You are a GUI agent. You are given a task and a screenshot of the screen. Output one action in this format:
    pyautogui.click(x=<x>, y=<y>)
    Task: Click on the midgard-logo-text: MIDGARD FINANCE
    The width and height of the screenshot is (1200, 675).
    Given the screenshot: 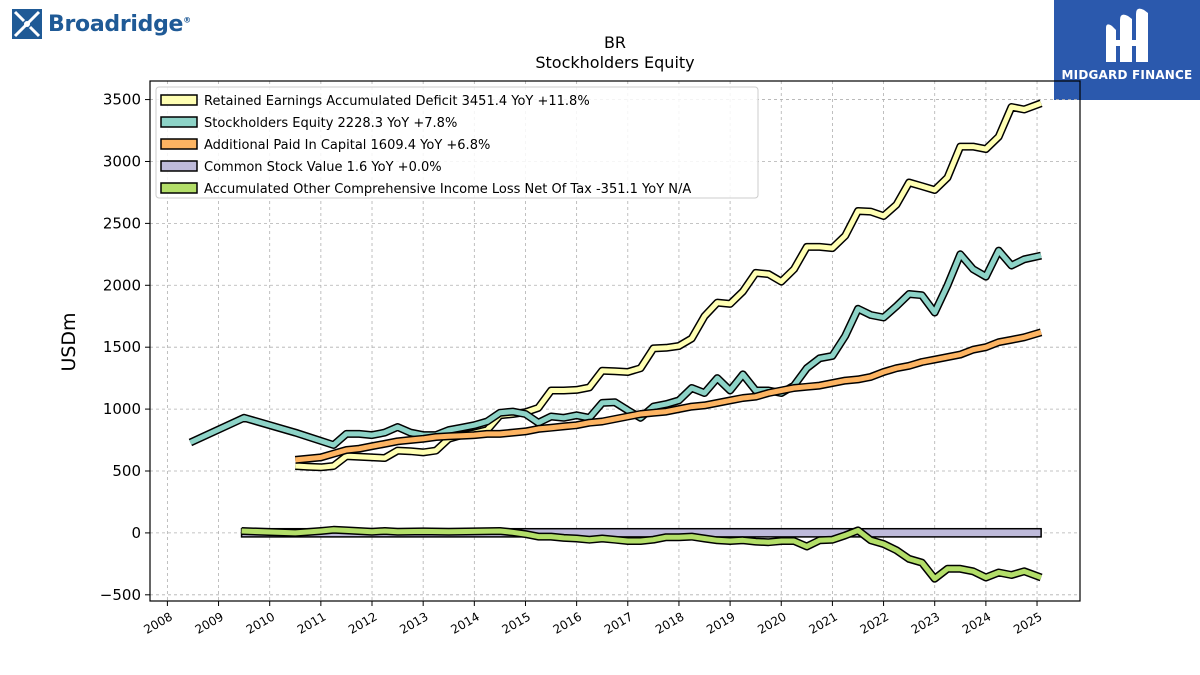 What is the action you would take?
    pyautogui.click(x=1127, y=75)
    